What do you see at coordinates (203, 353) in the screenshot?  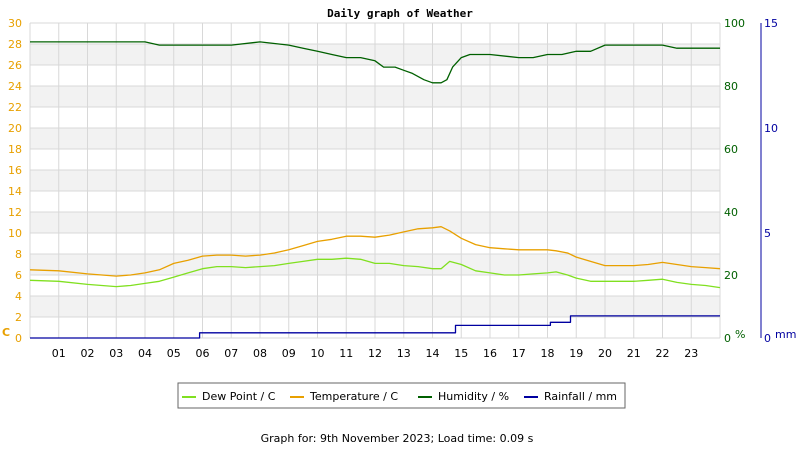 I see `x-tick-label: 06` at bounding box center [203, 353].